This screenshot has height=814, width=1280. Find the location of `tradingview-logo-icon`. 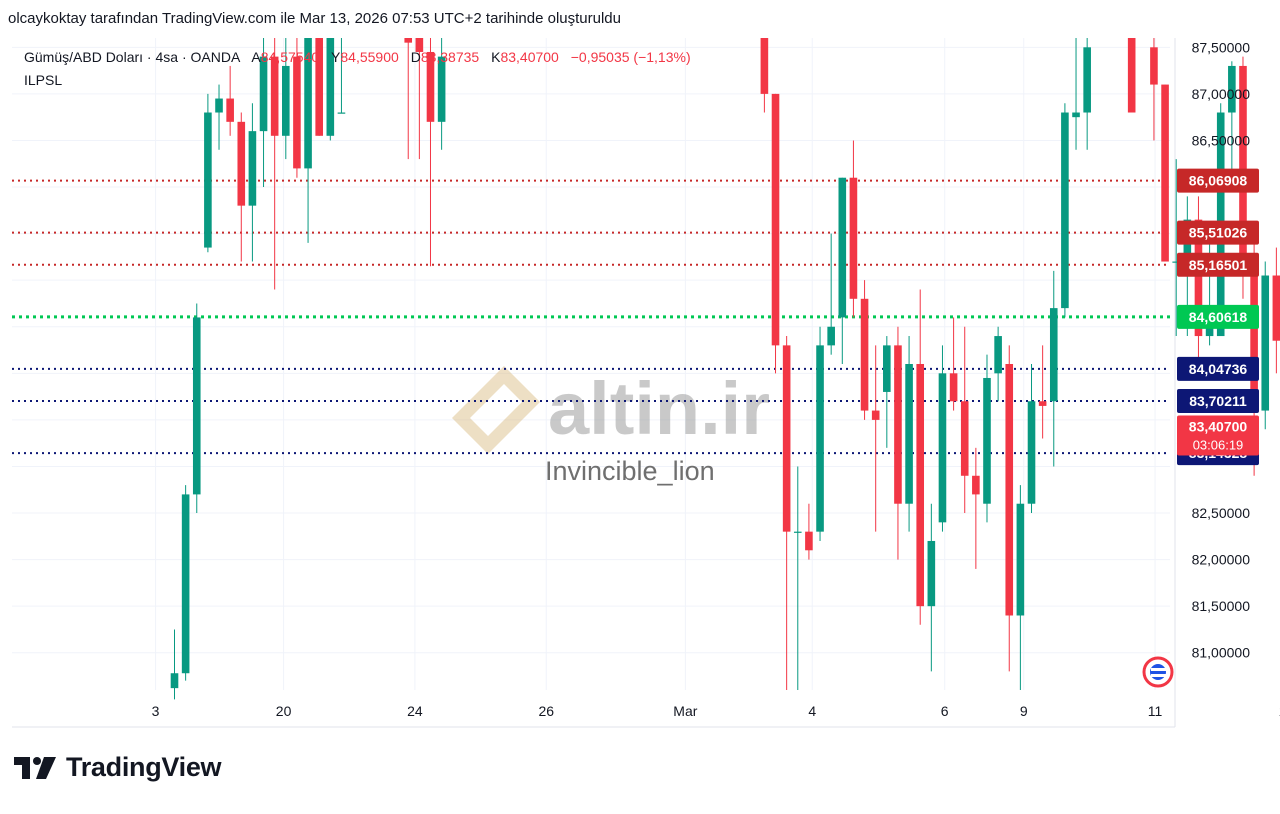

tradingview-logo-icon is located at coordinates (35, 767).